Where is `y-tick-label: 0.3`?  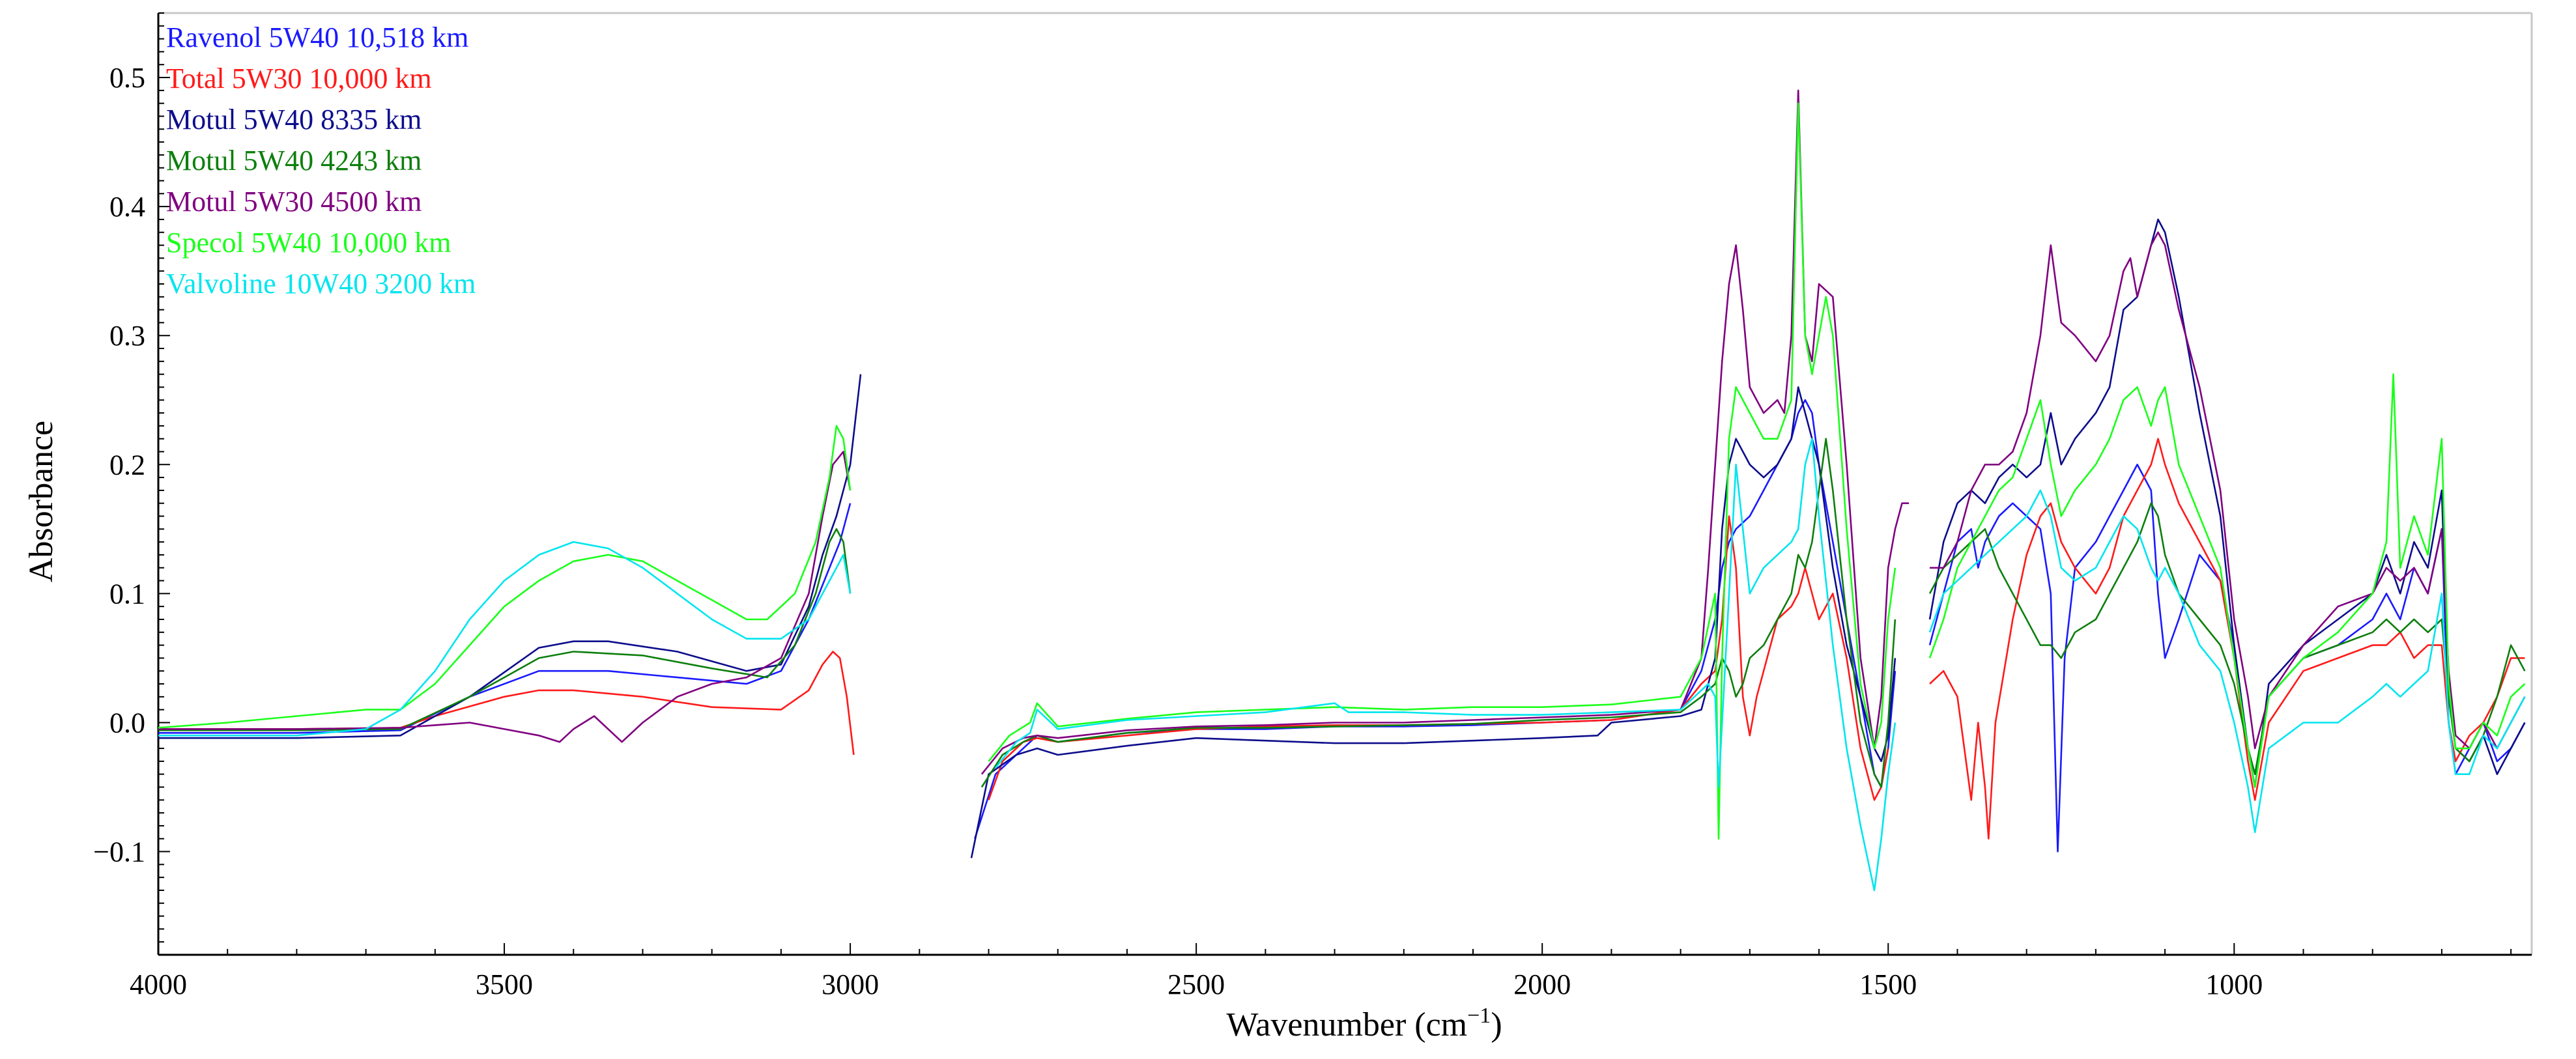 y-tick-label: 0.3 is located at coordinates (127, 336).